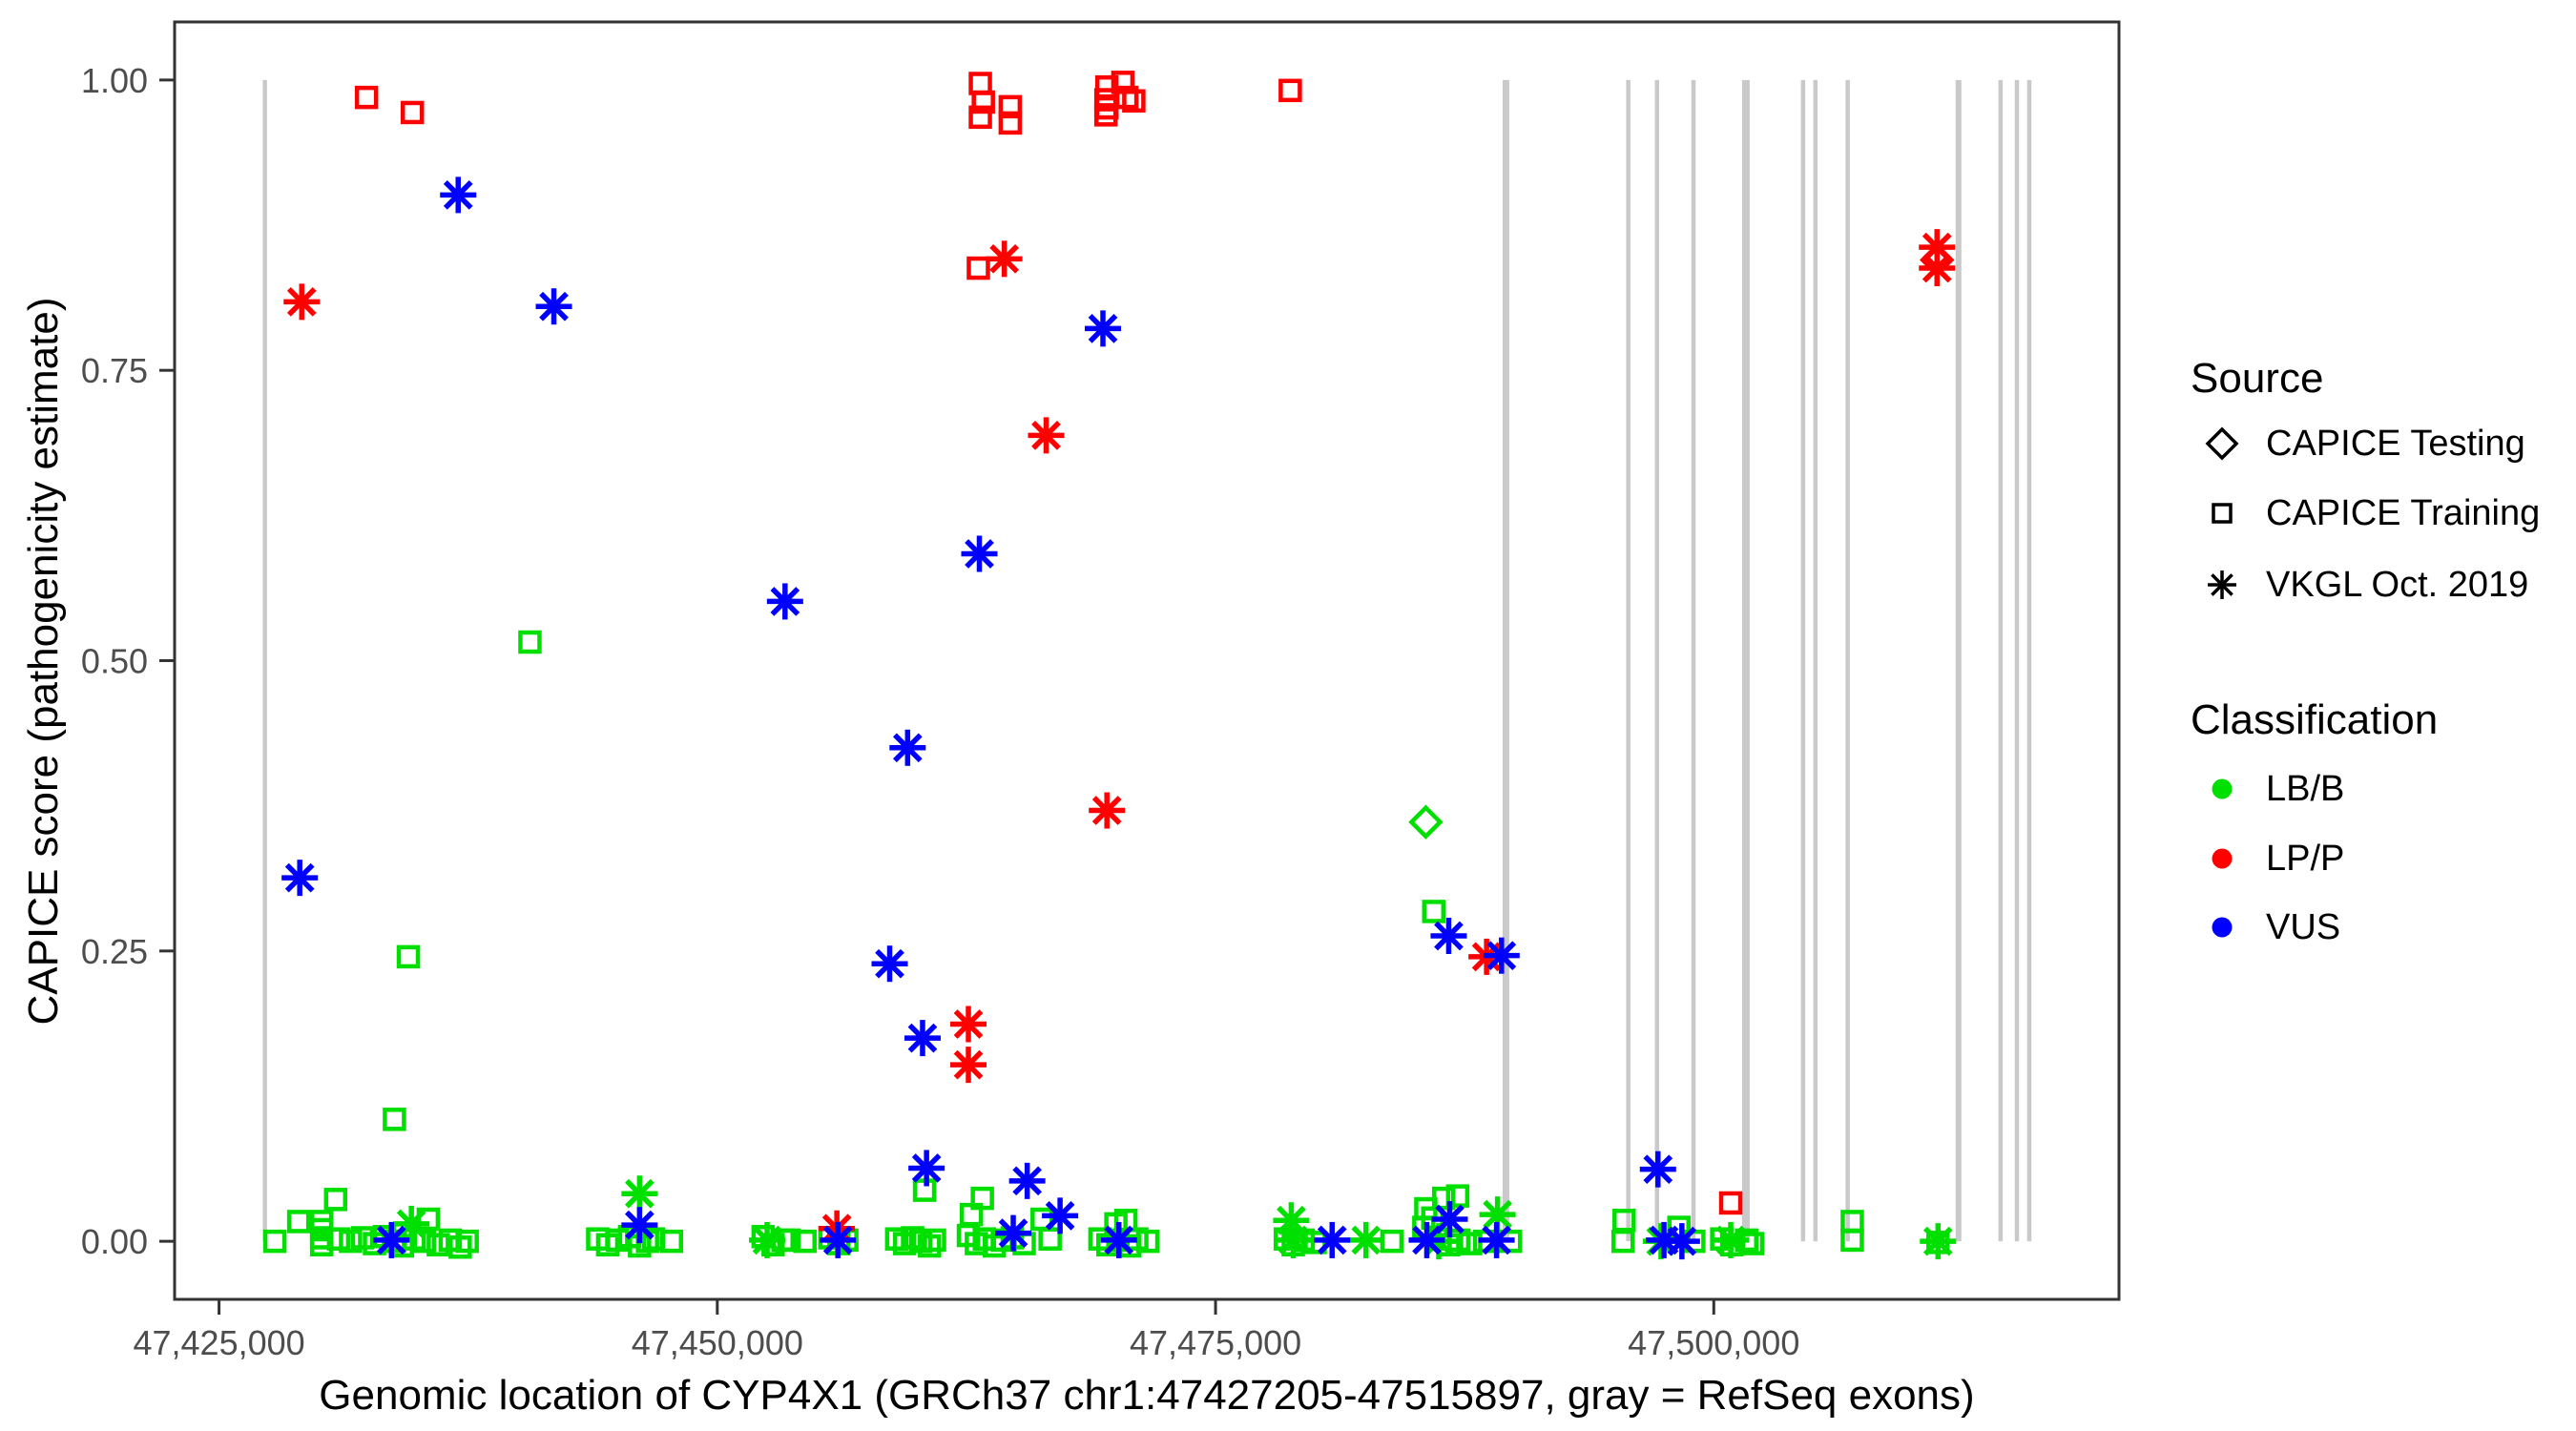  I want to click on legend-label: VKGL Oct. 2019, so click(2397, 584).